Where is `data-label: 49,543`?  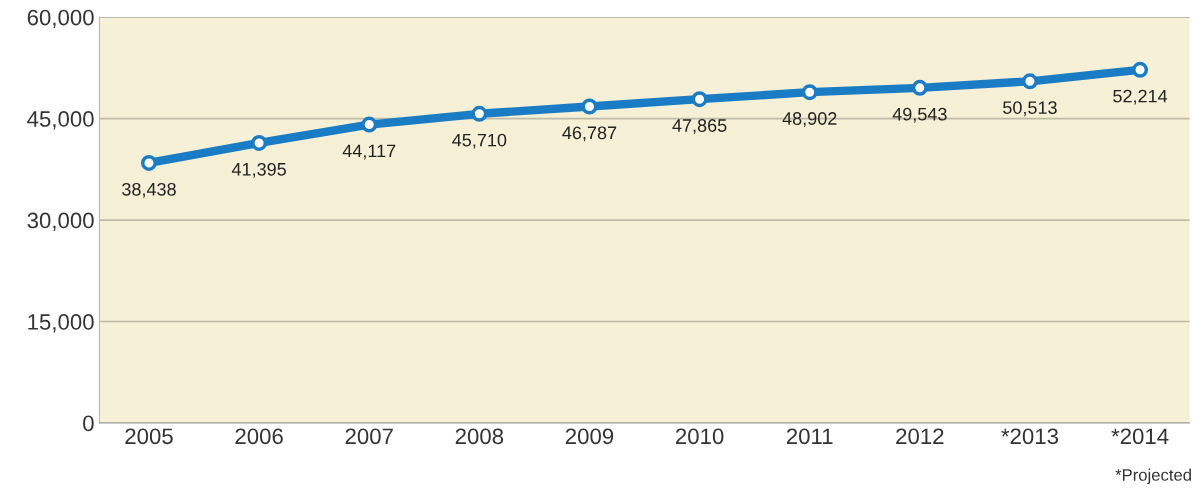
data-label: 49,543 is located at coordinates (919, 115).